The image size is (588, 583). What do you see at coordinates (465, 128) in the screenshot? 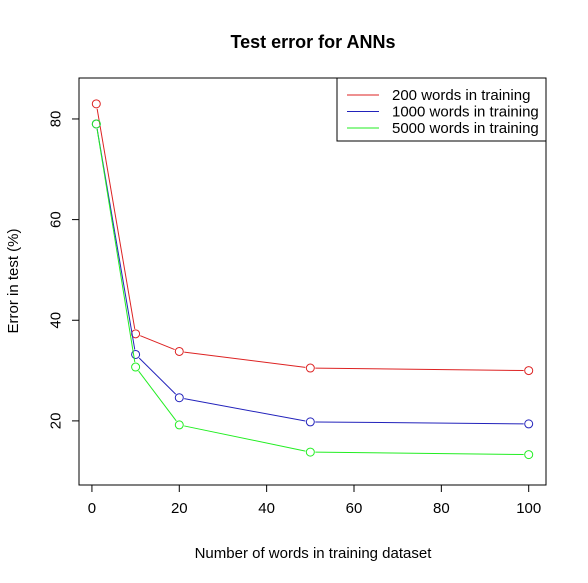
I see `legend-label: 5000 words in training` at bounding box center [465, 128].